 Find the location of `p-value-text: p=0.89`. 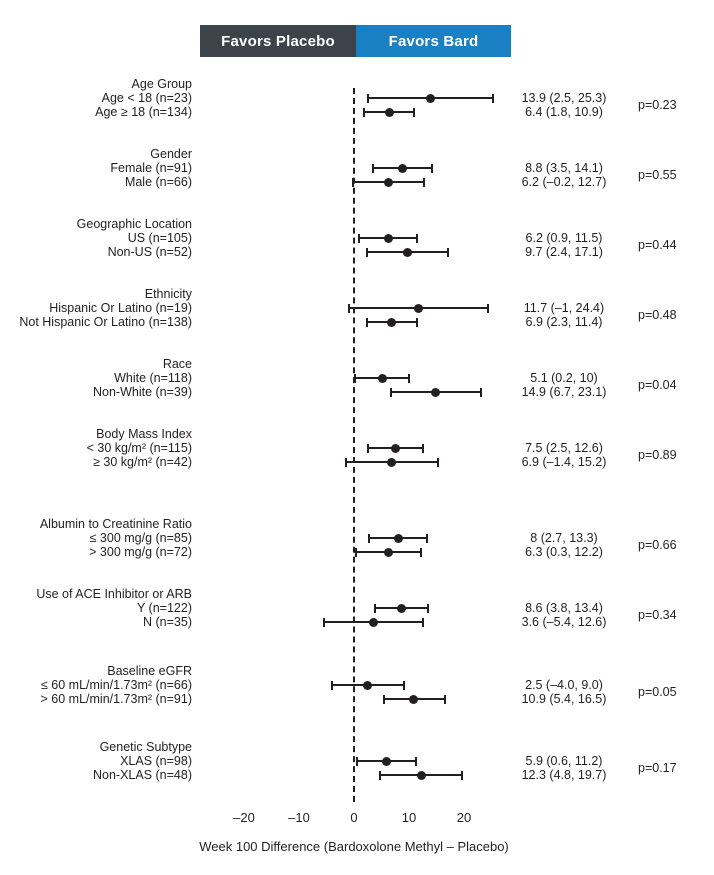

p-value-text: p=0.89 is located at coordinates (657, 455).